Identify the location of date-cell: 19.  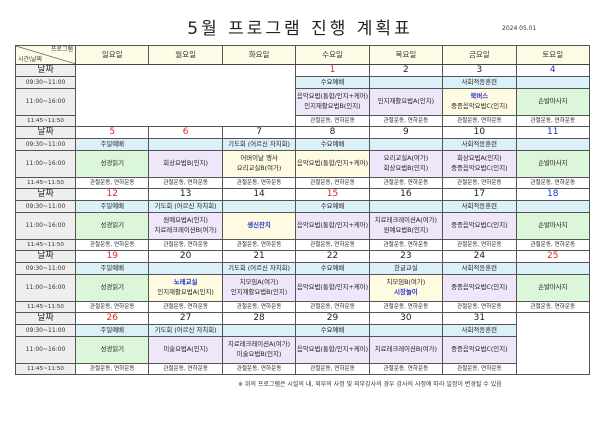
(112, 256).